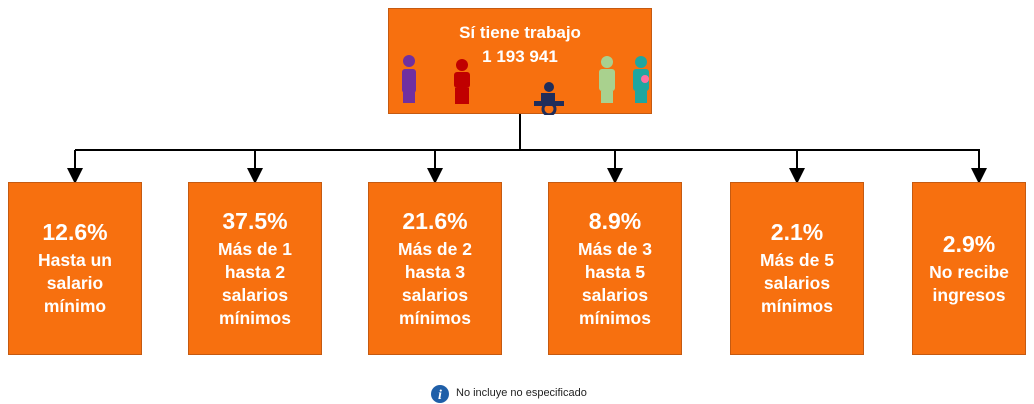  Describe the element at coordinates (969, 294) in the screenshot. I see `node-label-line: ingresos` at that location.